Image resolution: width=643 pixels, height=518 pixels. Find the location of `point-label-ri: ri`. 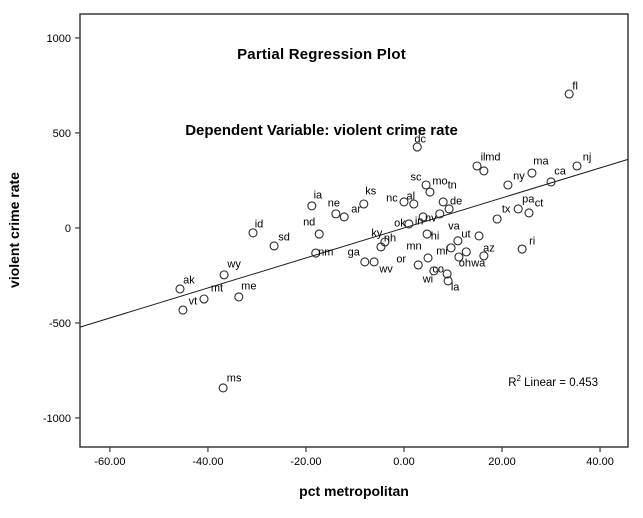

point-label-ri: ri is located at coordinates (532, 242).